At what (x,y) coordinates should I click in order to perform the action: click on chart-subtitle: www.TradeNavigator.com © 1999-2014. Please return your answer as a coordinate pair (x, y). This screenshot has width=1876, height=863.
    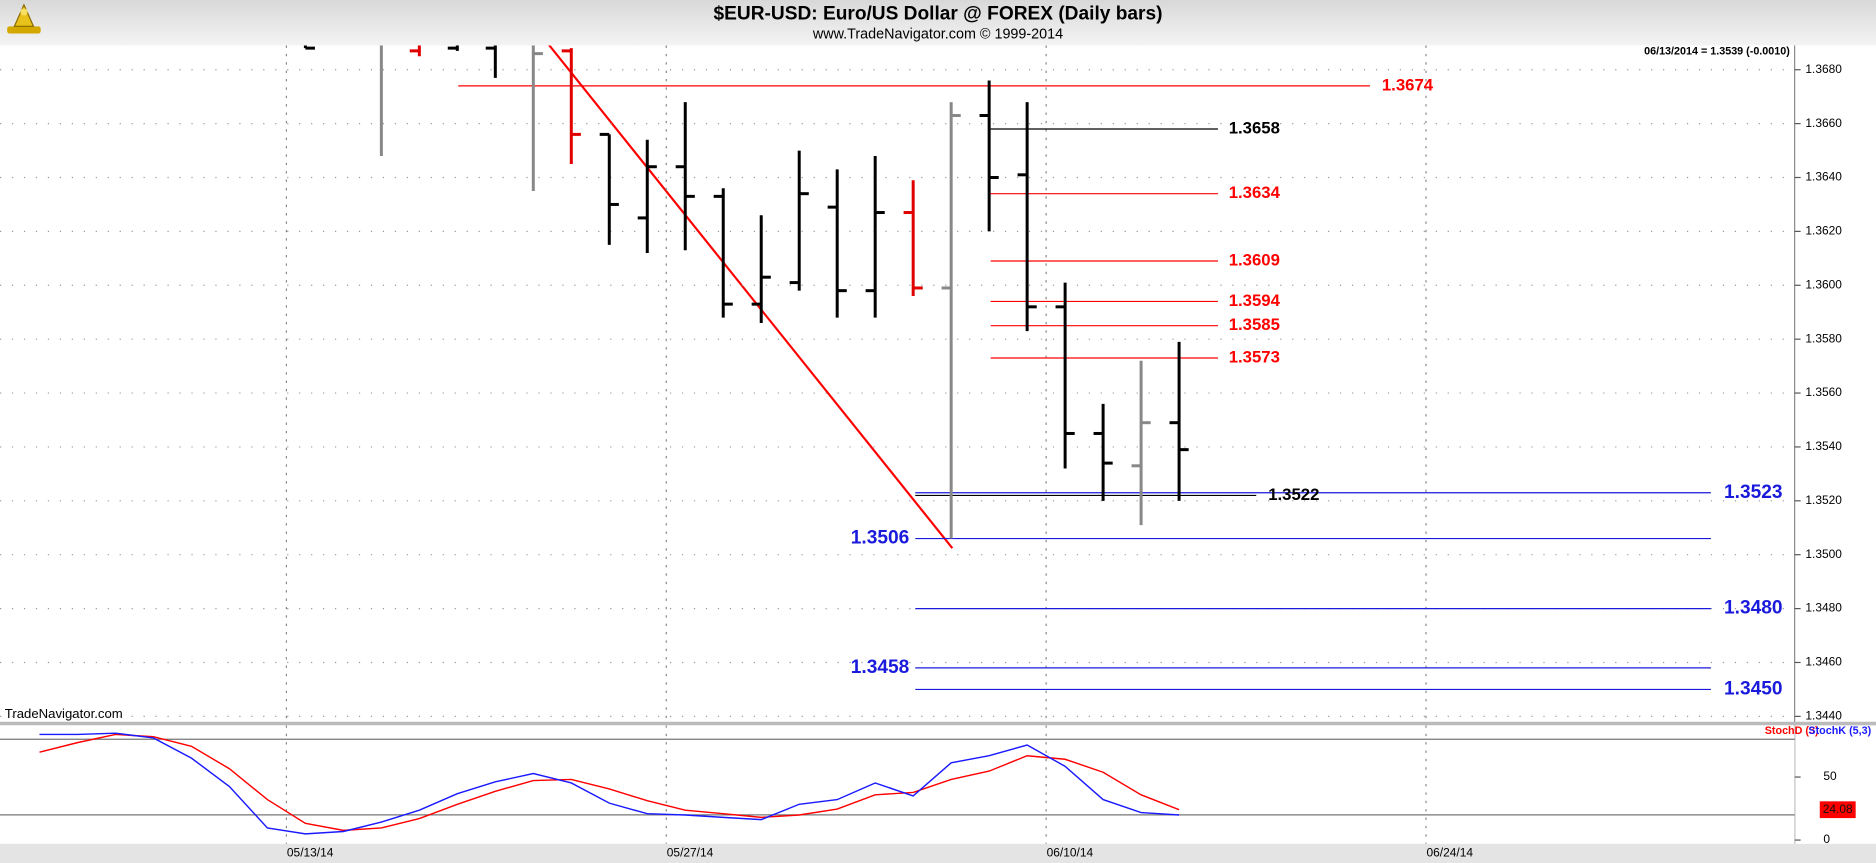
    Looking at the image, I should click on (937, 35).